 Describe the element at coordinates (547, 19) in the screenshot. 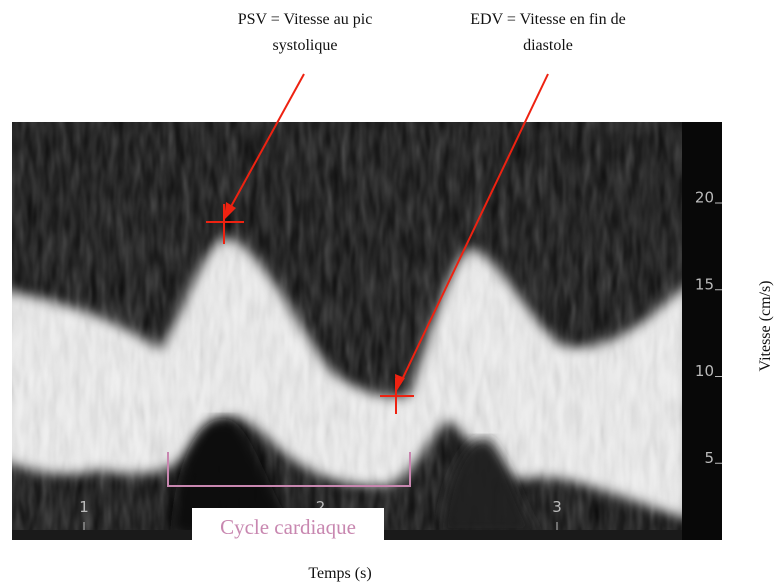

I see `edv-line1: EDV = Vitesse en fin de` at that location.